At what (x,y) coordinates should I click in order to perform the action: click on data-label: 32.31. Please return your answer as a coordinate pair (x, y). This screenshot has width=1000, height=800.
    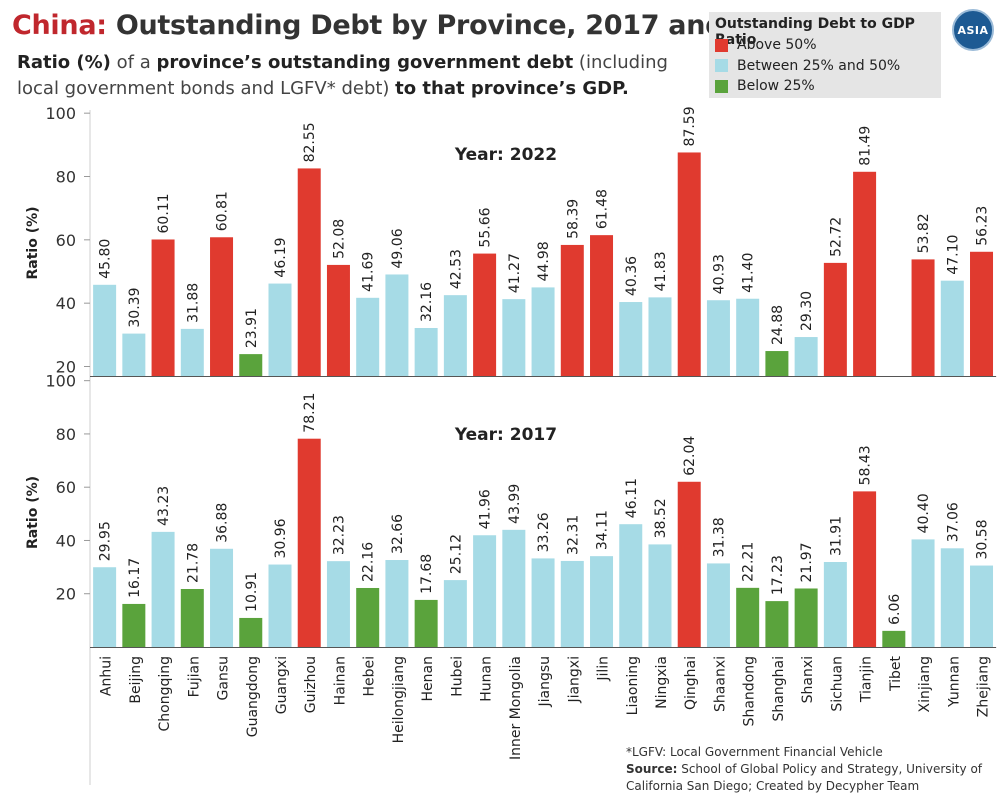
    Looking at the image, I should click on (573, 535).